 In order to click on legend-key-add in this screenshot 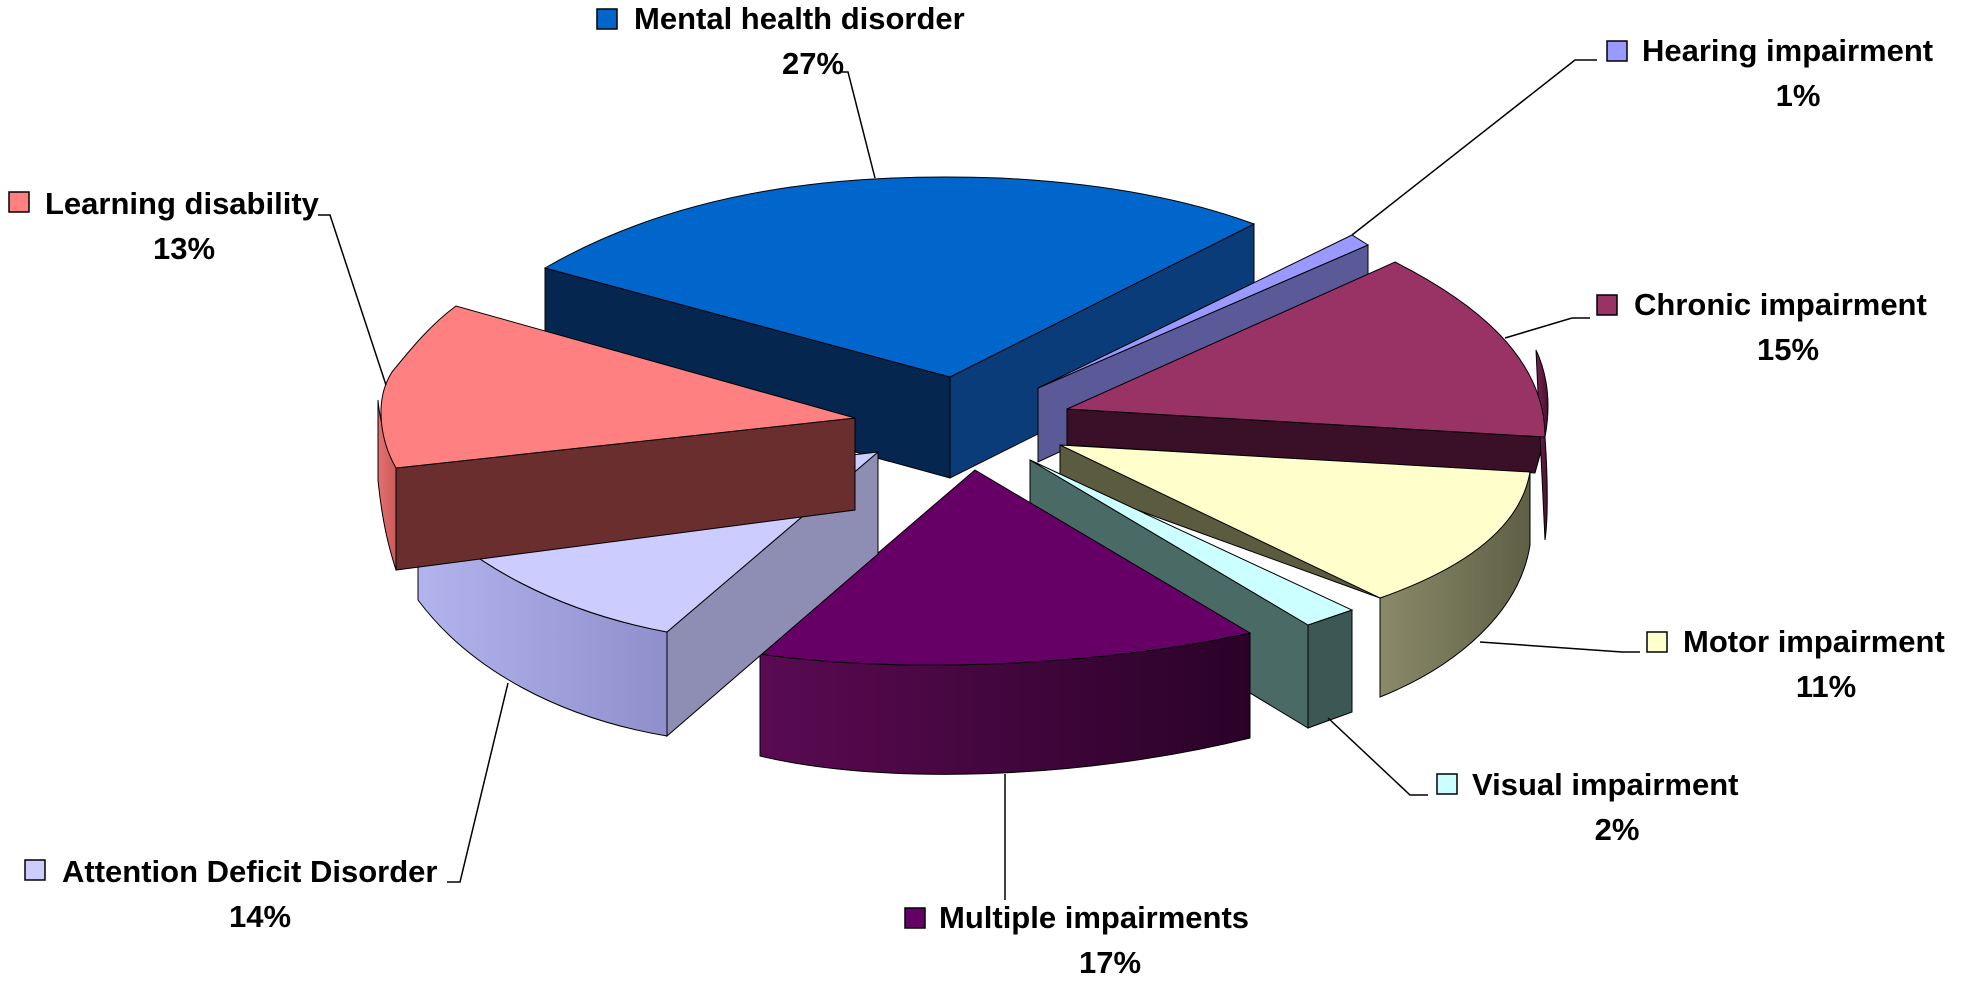, I will do `click(35, 870)`.